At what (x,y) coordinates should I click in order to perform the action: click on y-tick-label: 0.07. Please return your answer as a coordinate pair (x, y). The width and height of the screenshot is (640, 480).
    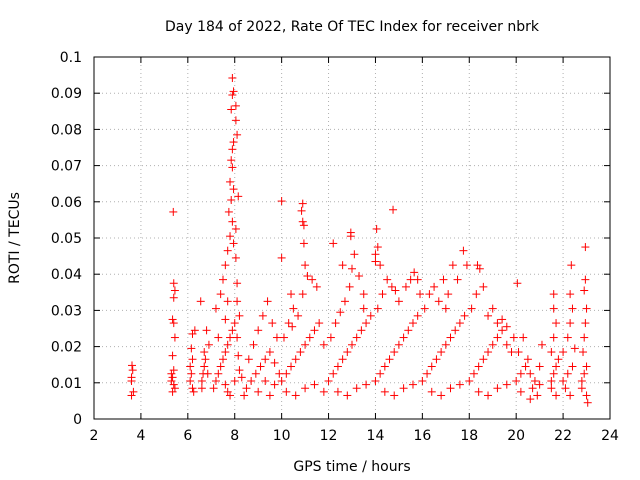
    Looking at the image, I should click on (66, 167).